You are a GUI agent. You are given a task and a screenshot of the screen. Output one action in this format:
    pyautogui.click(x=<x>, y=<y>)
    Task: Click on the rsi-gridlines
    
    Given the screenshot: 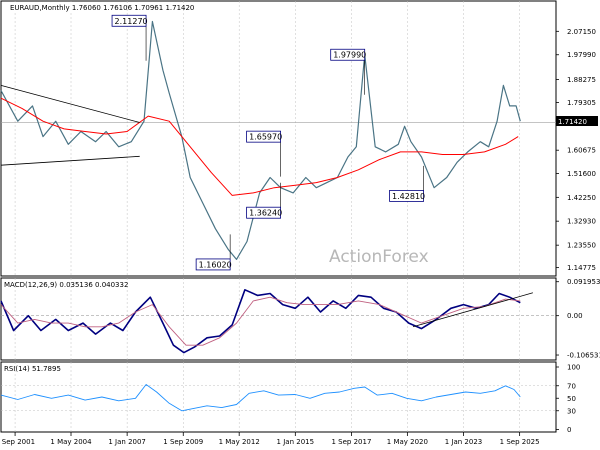 What is the action you would take?
    pyautogui.click(x=278, y=397)
    